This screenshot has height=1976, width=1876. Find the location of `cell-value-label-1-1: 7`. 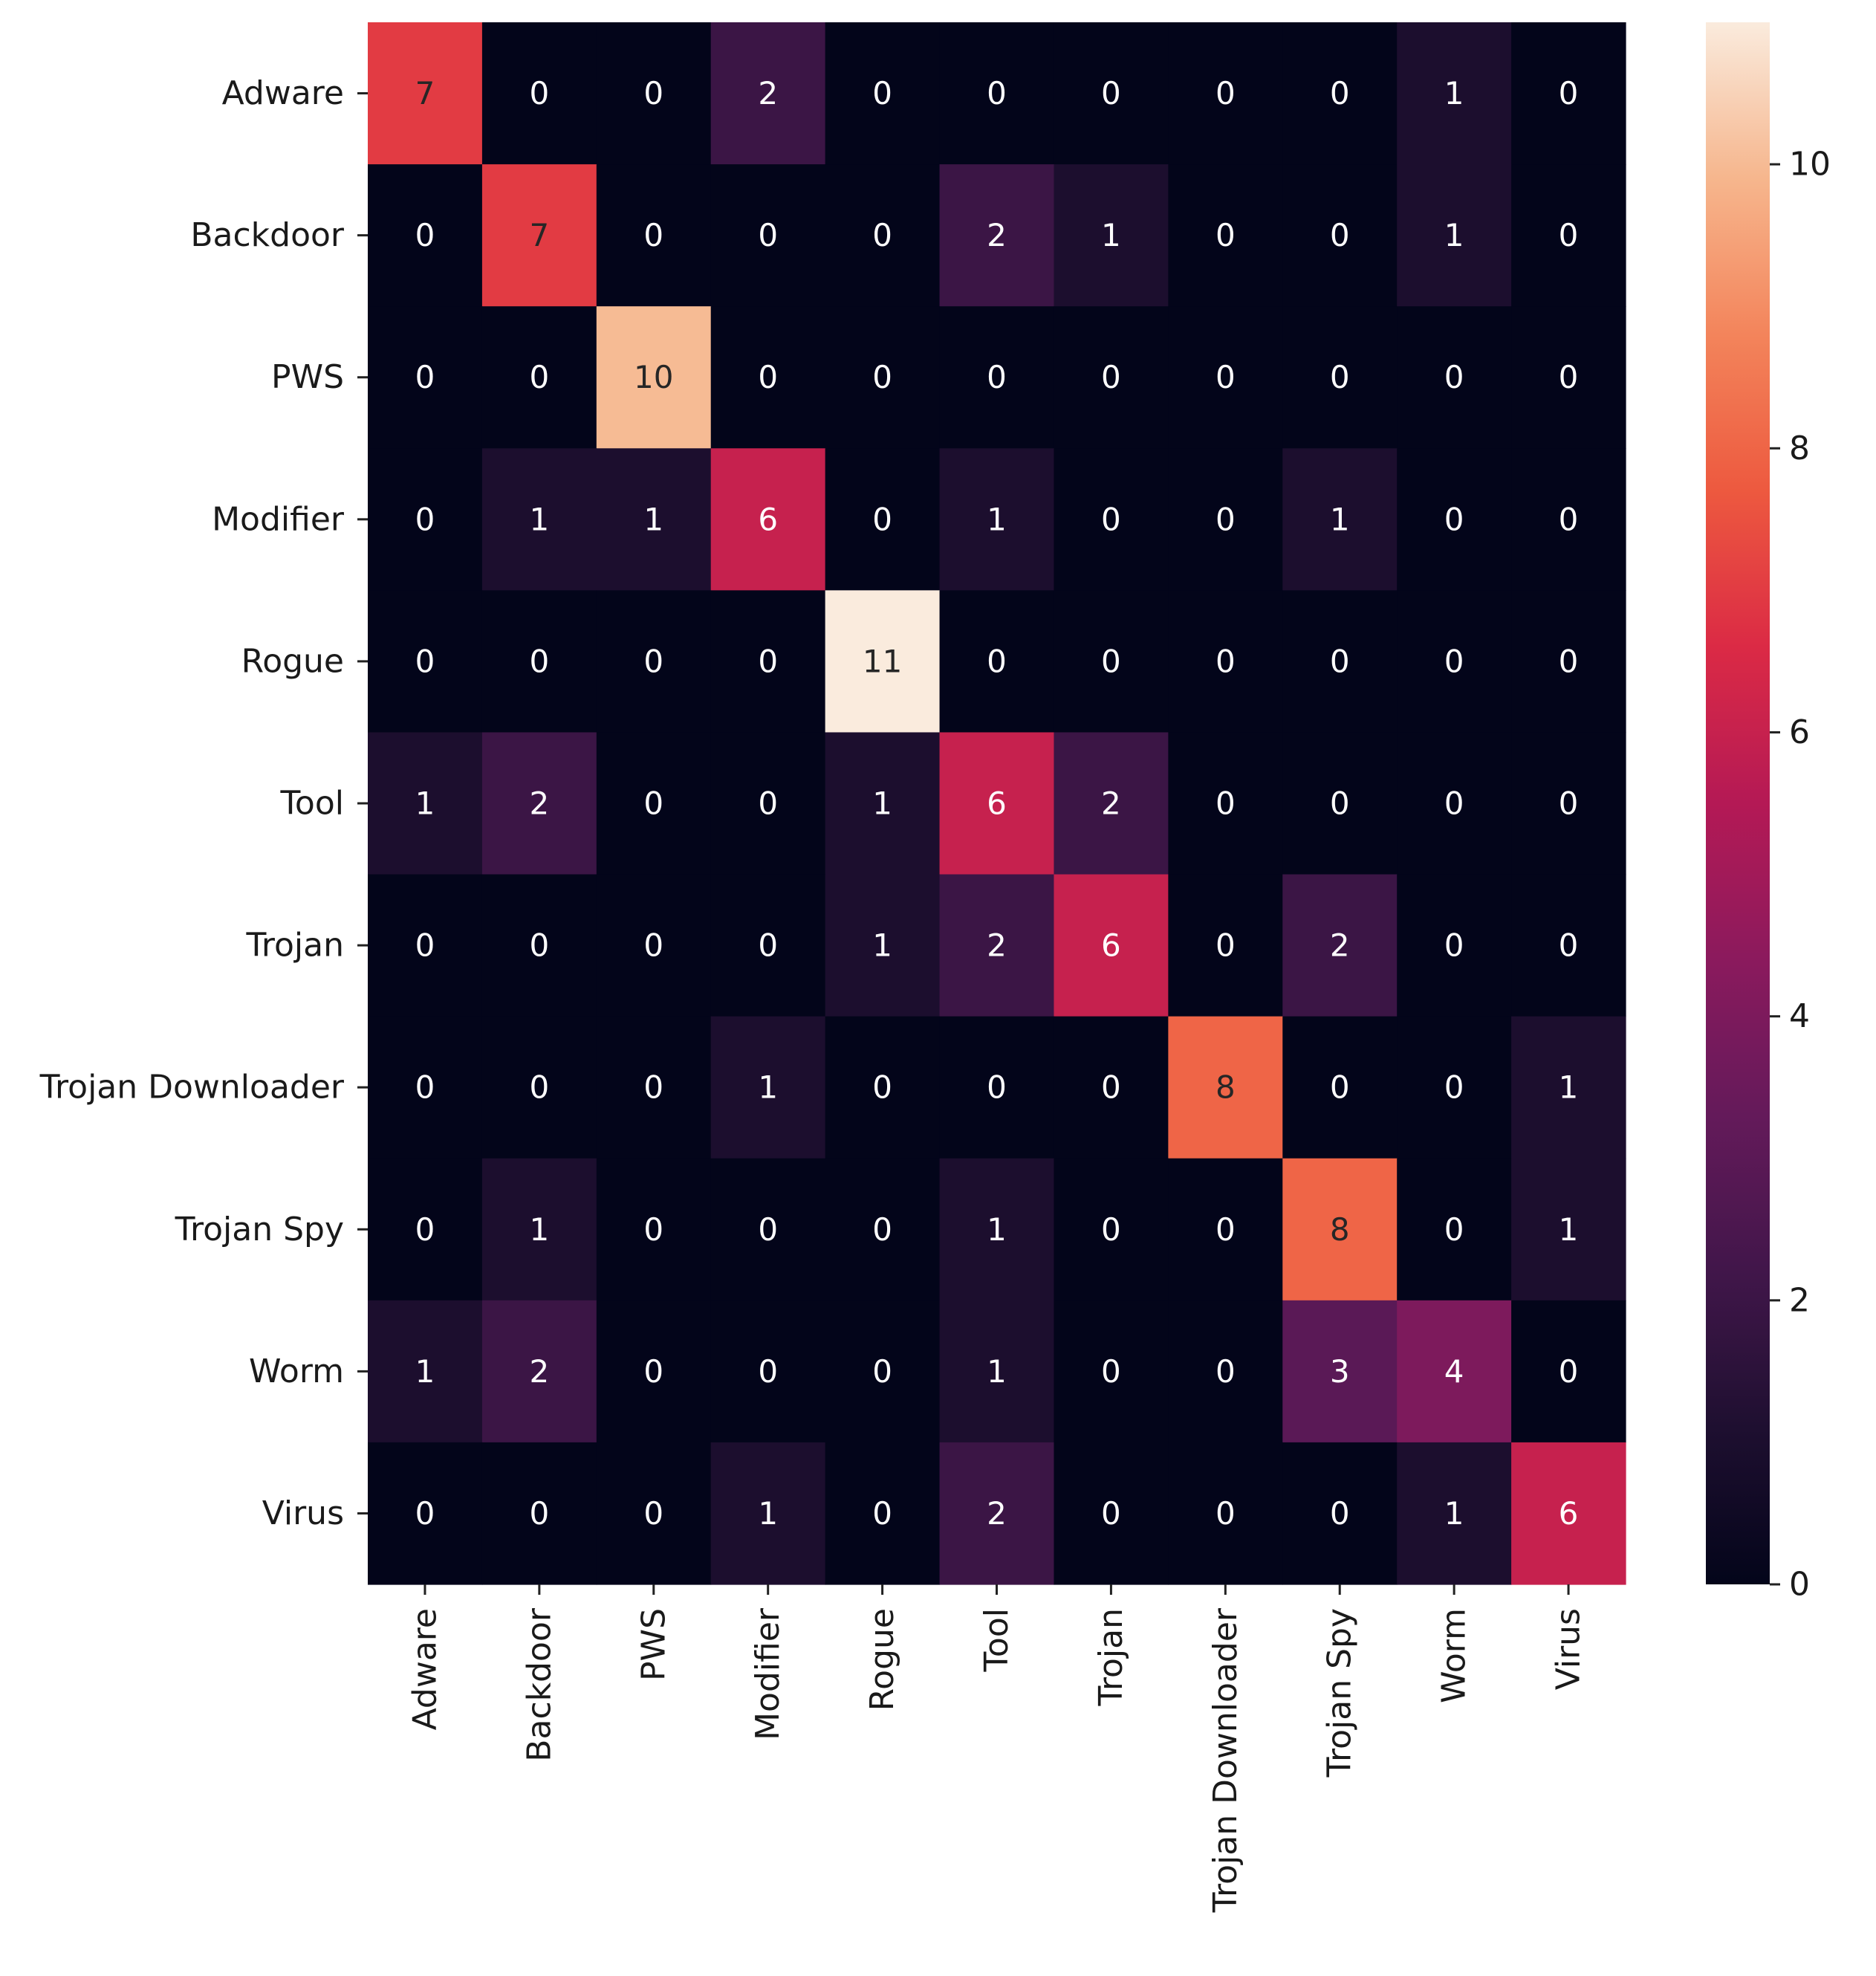

cell-value-label-1-1: 7 is located at coordinates (539, 235).